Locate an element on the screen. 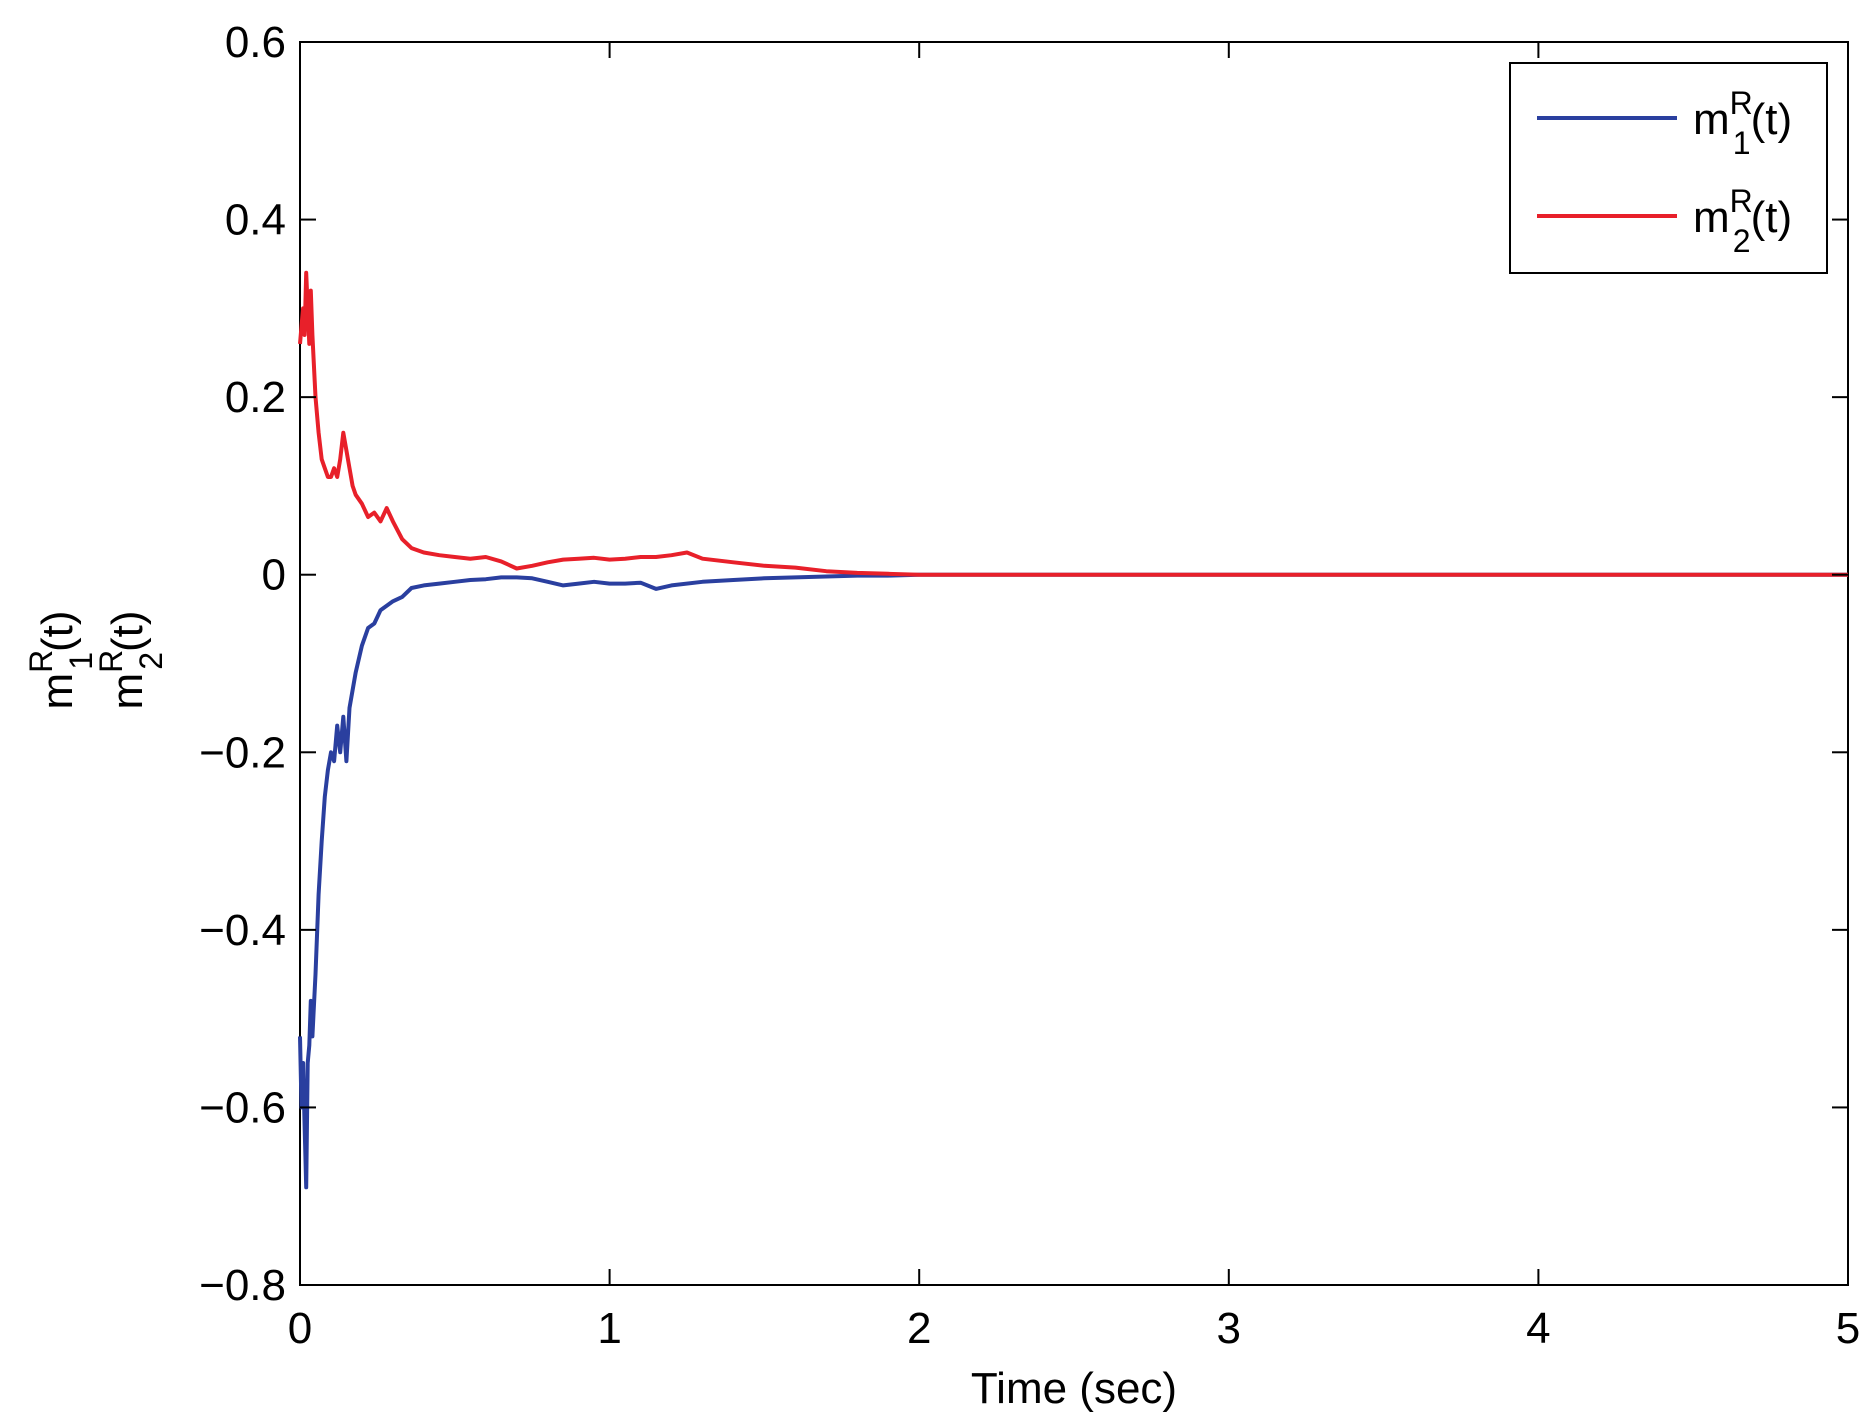  y-tick-label: −0.6 is located at coordinates (242, 1107).